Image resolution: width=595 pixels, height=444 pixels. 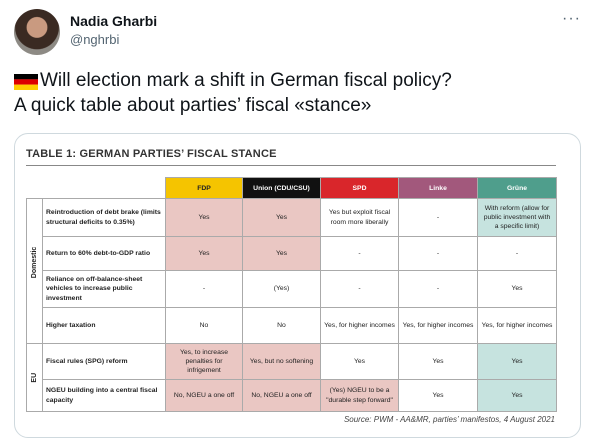 I want to click on header-row: FDP Union (CDU/CSU) SPD Linke Grüne, so click(x=292, y=188).